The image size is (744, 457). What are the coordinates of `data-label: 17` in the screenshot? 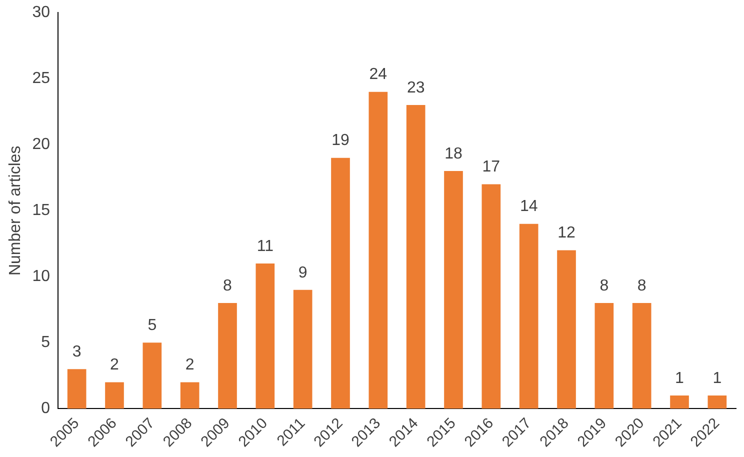 It's located at (491, 167).